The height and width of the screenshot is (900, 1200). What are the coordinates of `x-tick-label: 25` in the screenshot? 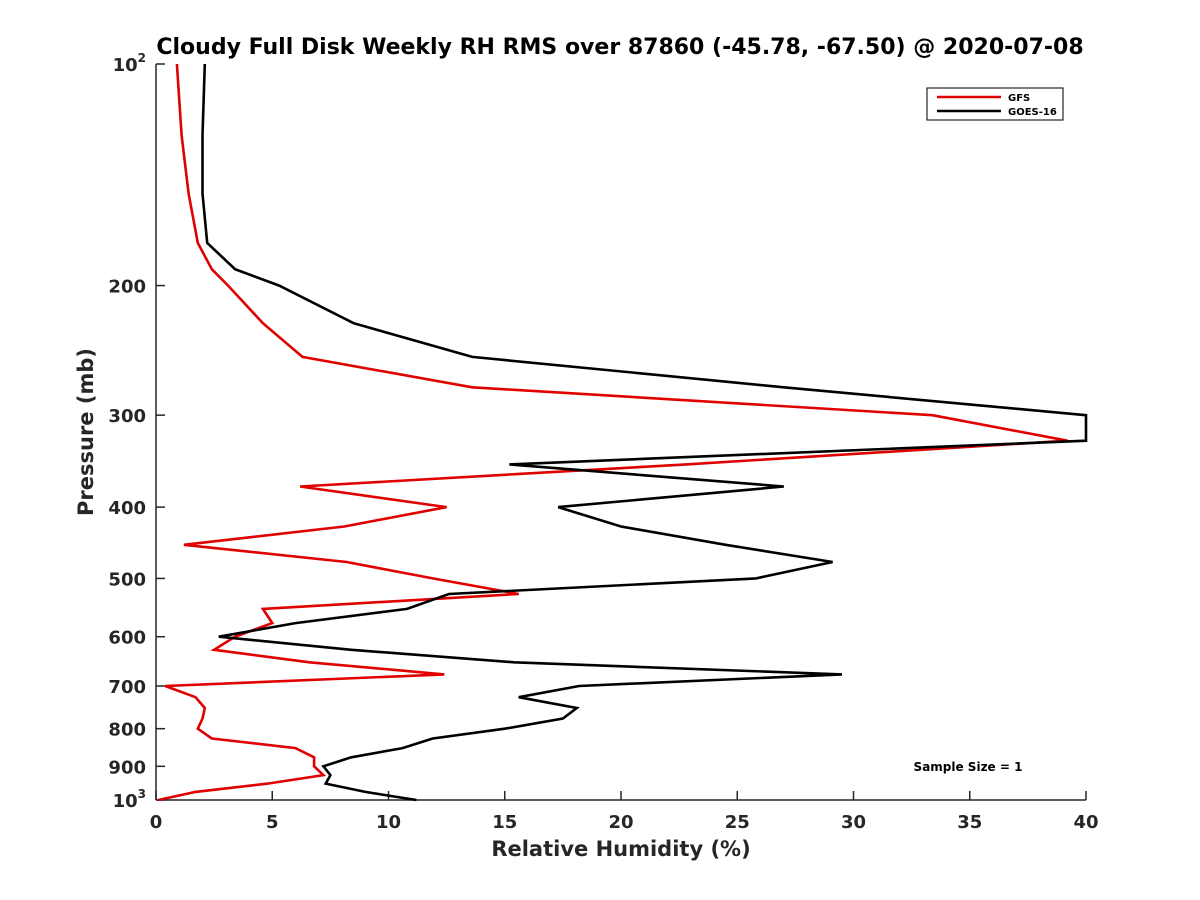 It's located at (737, 822).